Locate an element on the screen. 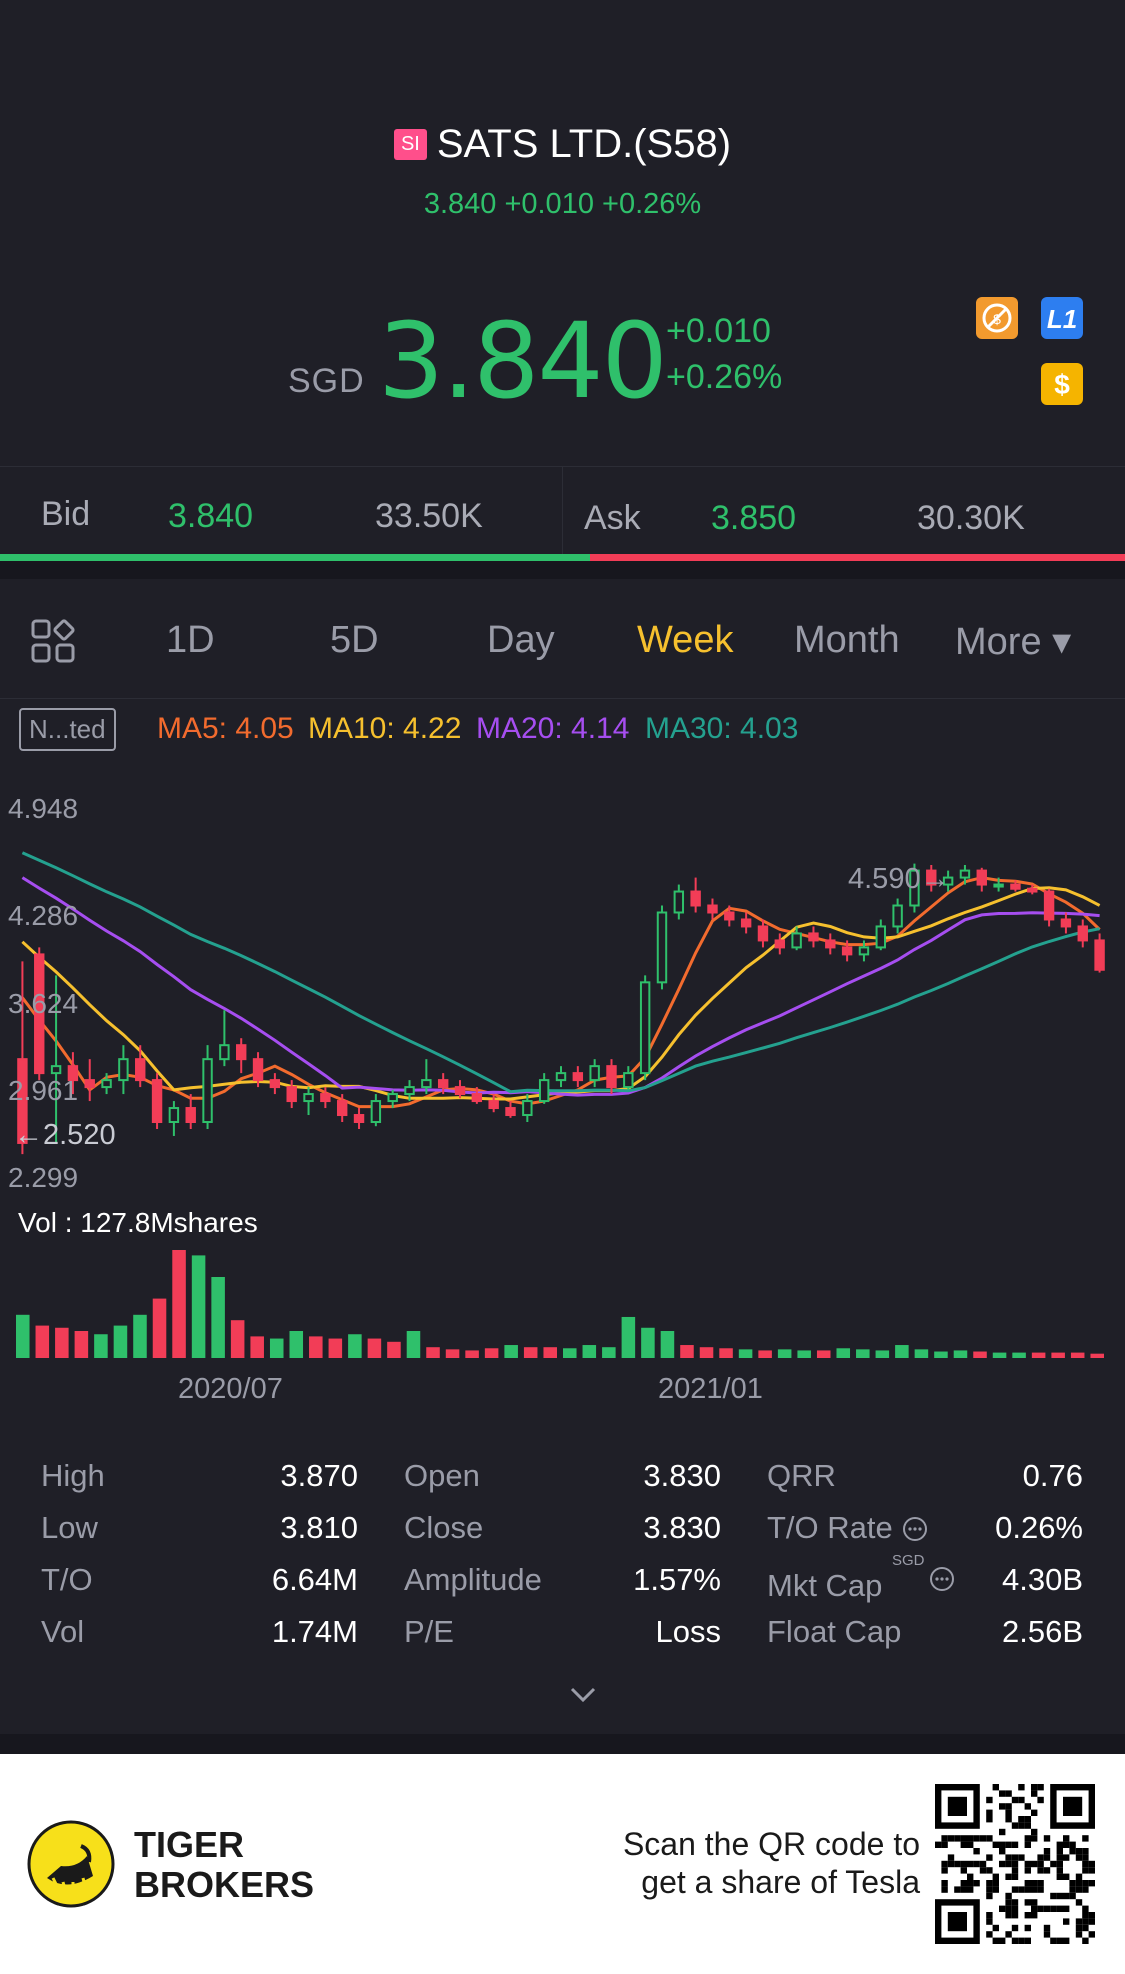 Image resolution: width=1125 pixels, height=1974 pixels. stat-label: High is located at coordinates (73, 1475).